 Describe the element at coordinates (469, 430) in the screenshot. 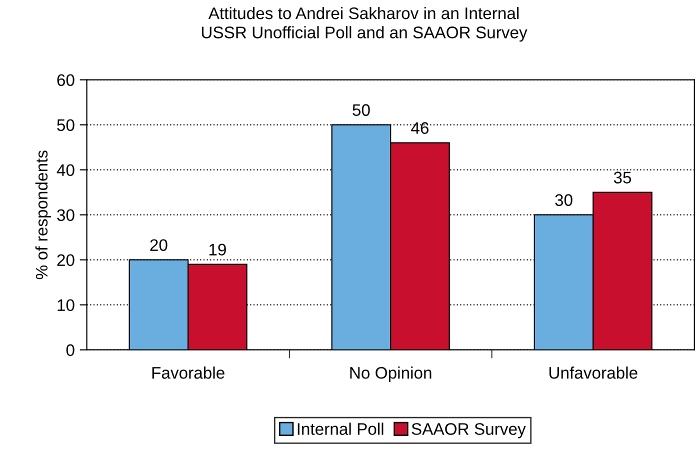

I see `legend-label: SAAOR Survey` at that location.